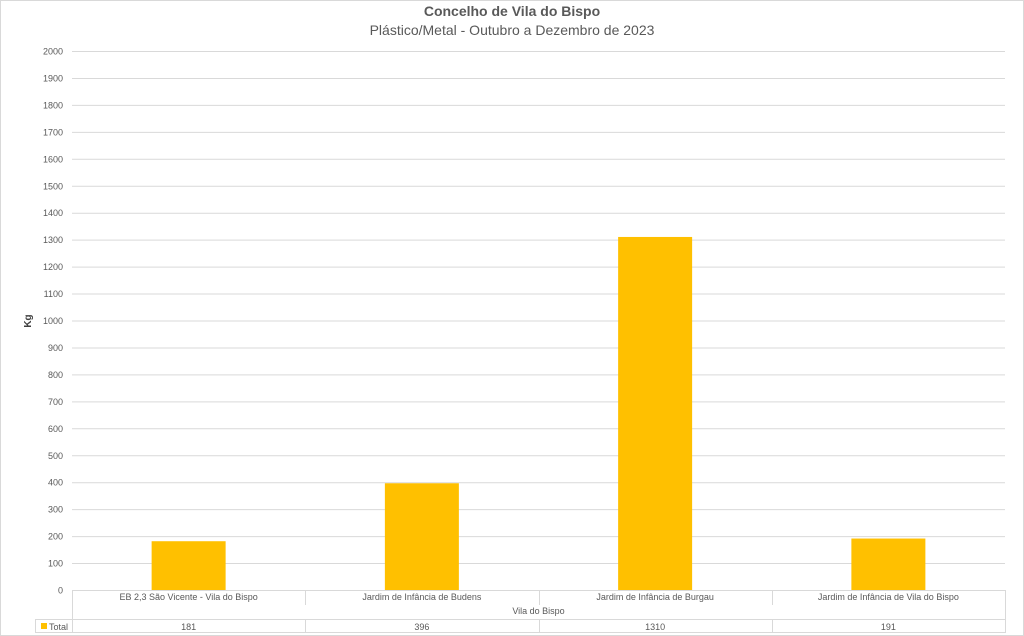  Describe the element at coordinates (53, 52) in the screenshot. I see `y-tick-label: 2000` at that location.